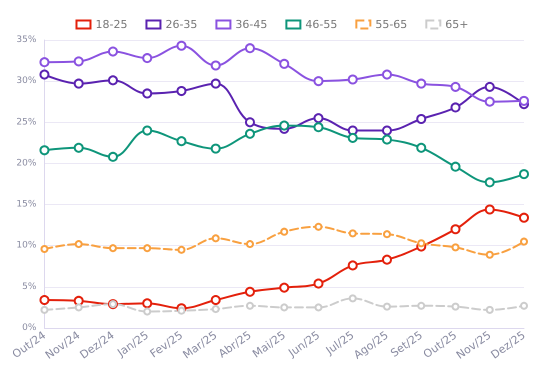 The width and height of the screenshot is (544, 380). Describe the element at coordinates (26, 245) in the screenshot. I see `y-tick-label: 10%` at that location.